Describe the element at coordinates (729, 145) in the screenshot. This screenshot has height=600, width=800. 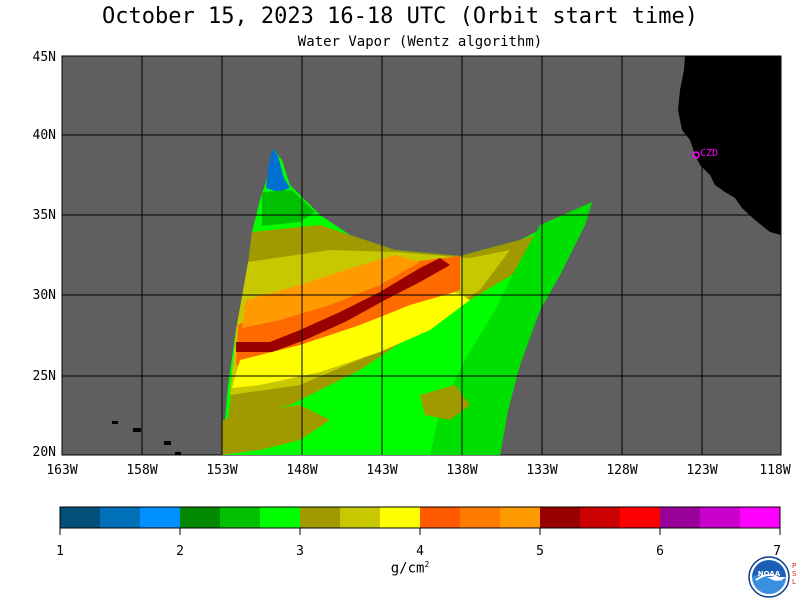
I see `california-land` at that location.